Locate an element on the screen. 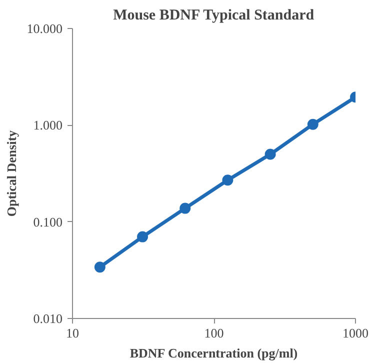  y-tick-label: 0.100 is located at coordinates (47, 222).